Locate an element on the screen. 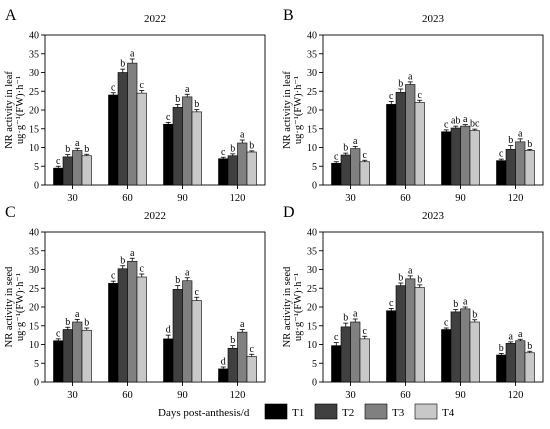  panel-letter: A is located at coordinates (11, 15).